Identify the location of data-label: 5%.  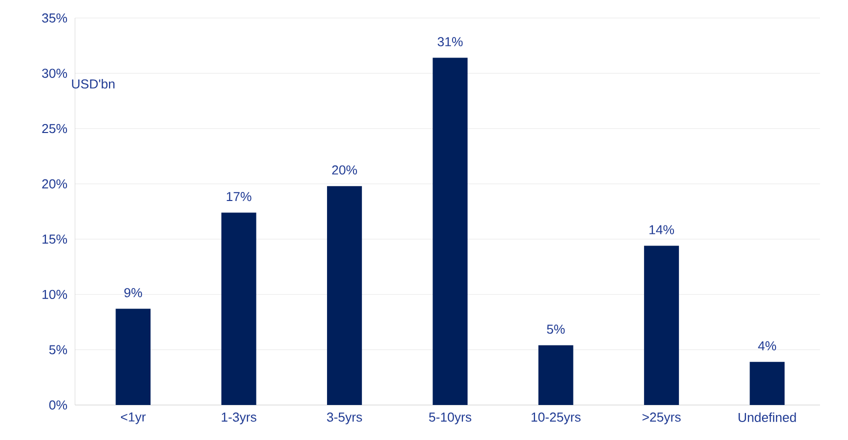
(555, 329).